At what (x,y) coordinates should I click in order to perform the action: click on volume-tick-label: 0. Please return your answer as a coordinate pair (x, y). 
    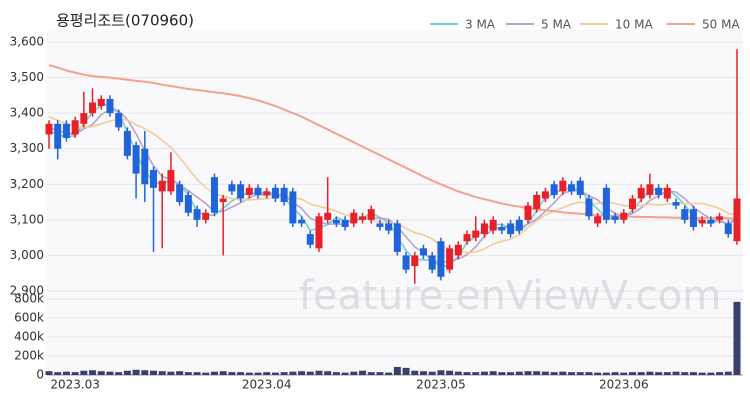
    Looking at the image, I should click on (40, 375).